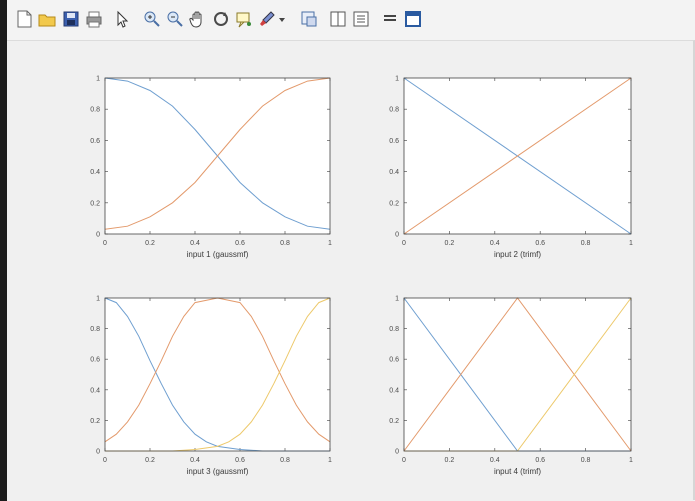  I want to click on pan-button, so click(198, 19).